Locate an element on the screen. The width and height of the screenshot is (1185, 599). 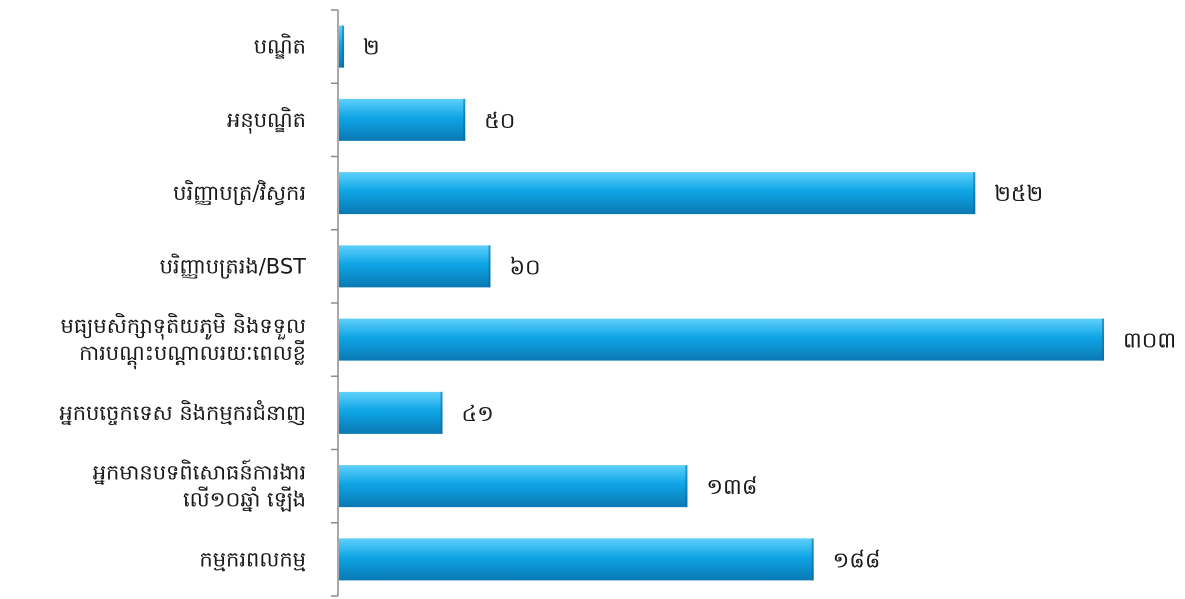
category-label: អ្នកបច្ចេកទេស និងកម្មករជំនាញ is located at coordinates (182, 413).